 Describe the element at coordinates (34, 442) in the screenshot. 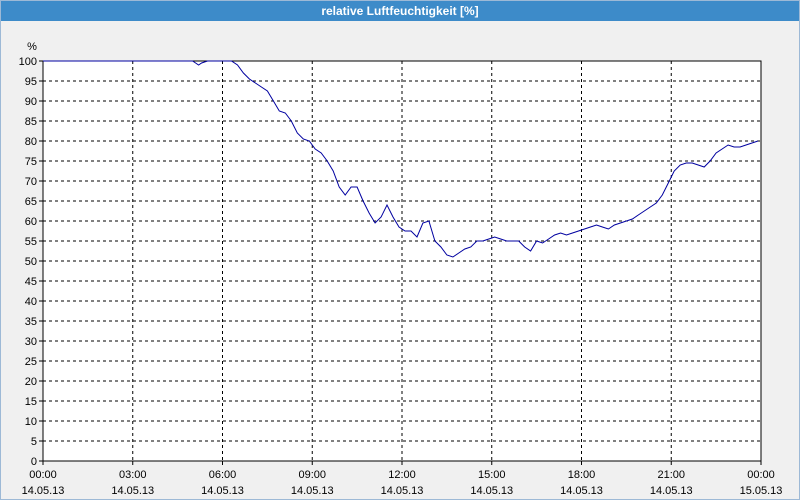

I see `y-tick-label: 5` at that location.